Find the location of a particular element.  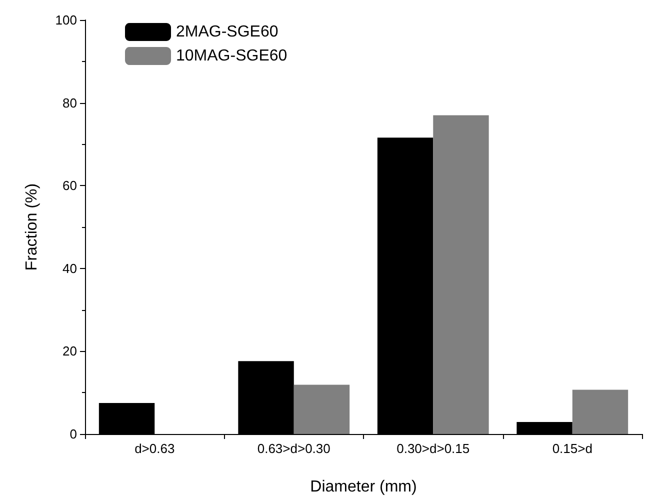

x-tick-label: 0.63>d>0.30 is located at coordinates (293, 448).